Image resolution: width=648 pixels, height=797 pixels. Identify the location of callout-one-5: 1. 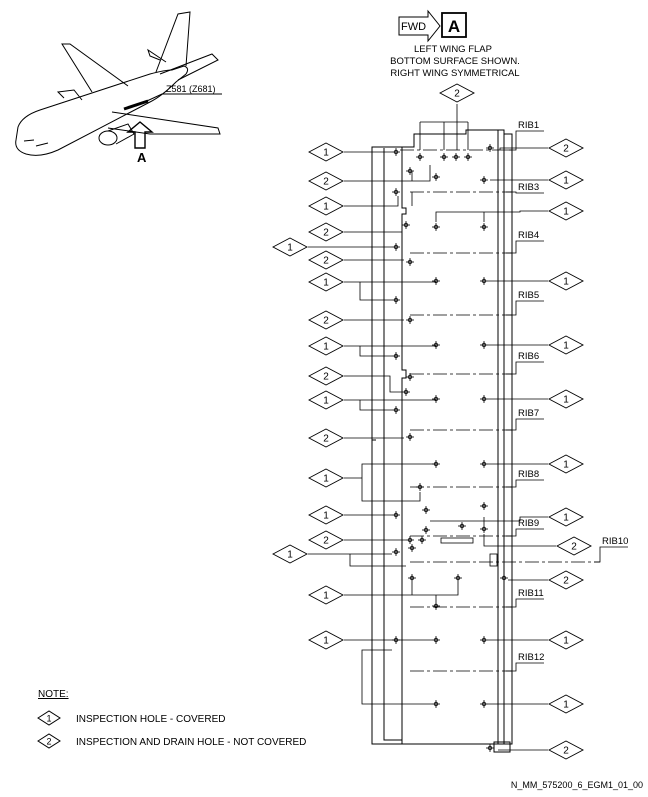
(360, 204).